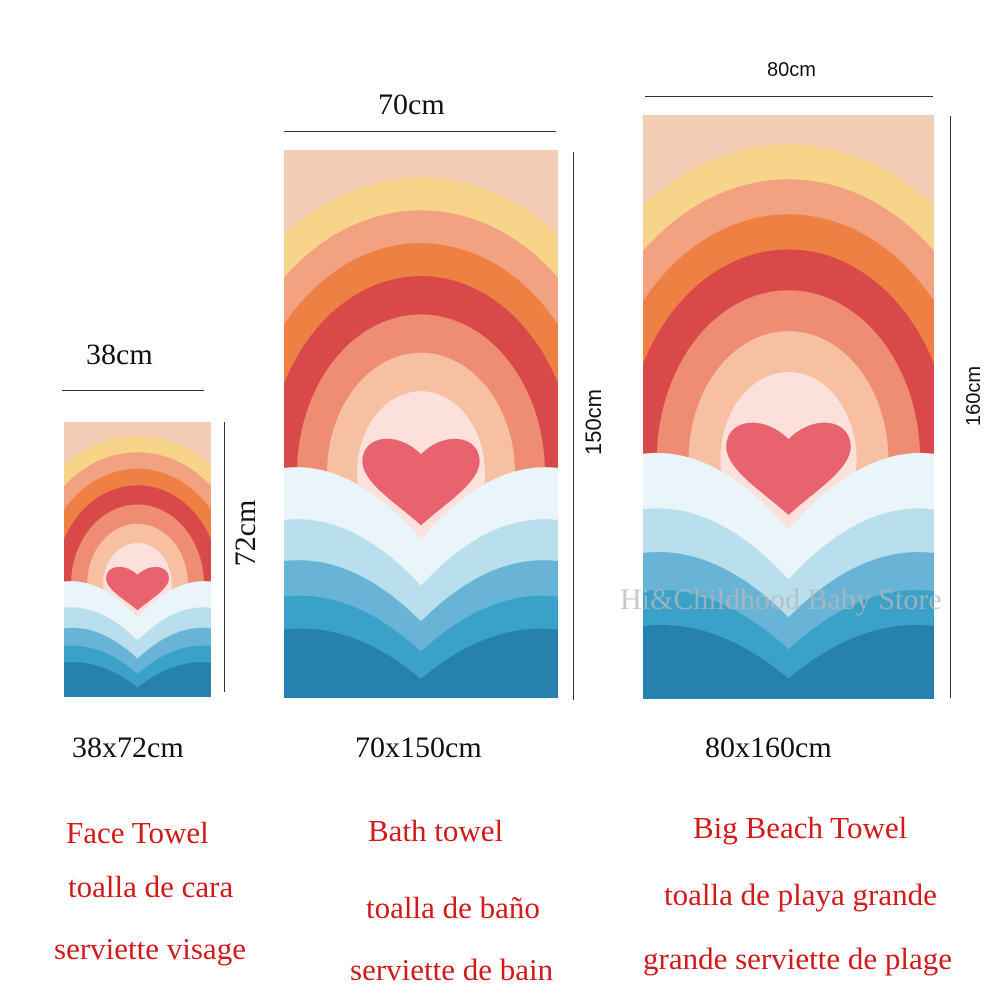 Image resolution: width=1000 pixels, height=1000 pixels. What do you see at coordinates (150, 948) in the screenshot?
I see `name-fr-face-towel: serviette visage` at bounding box center [150, 948].